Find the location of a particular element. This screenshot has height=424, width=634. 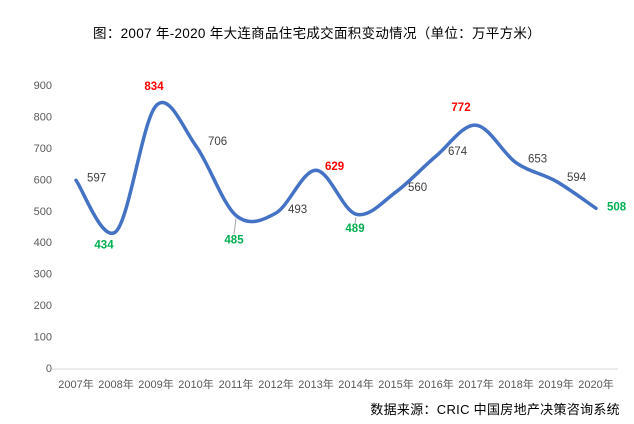

data-label: 653 is located at coordinates (537, 160).